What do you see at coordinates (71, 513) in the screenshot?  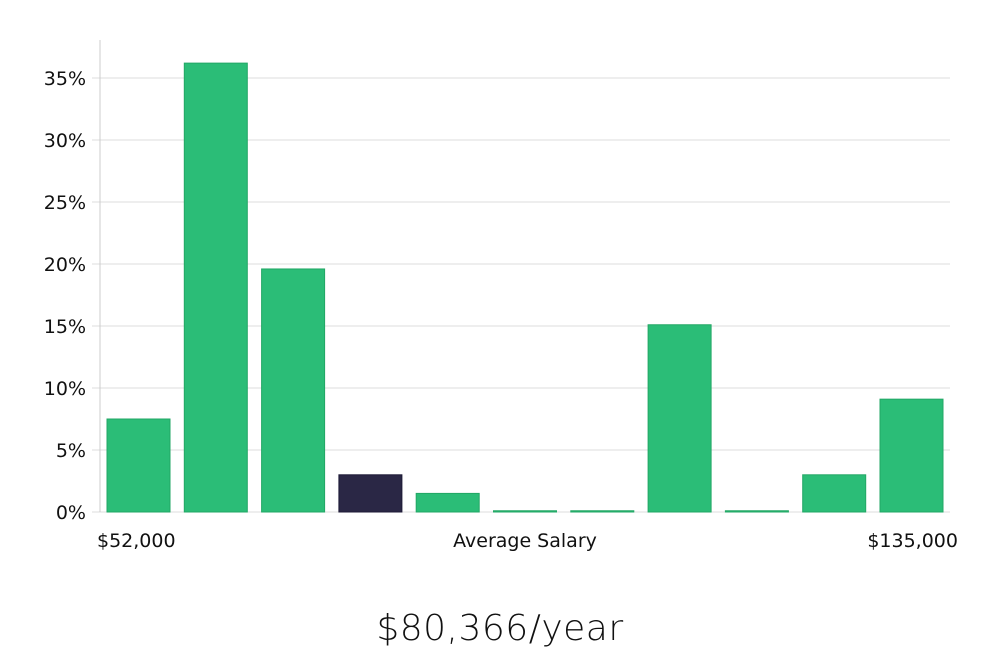 I see `y-tick-label: 0%` at bounding box center [71, 513].